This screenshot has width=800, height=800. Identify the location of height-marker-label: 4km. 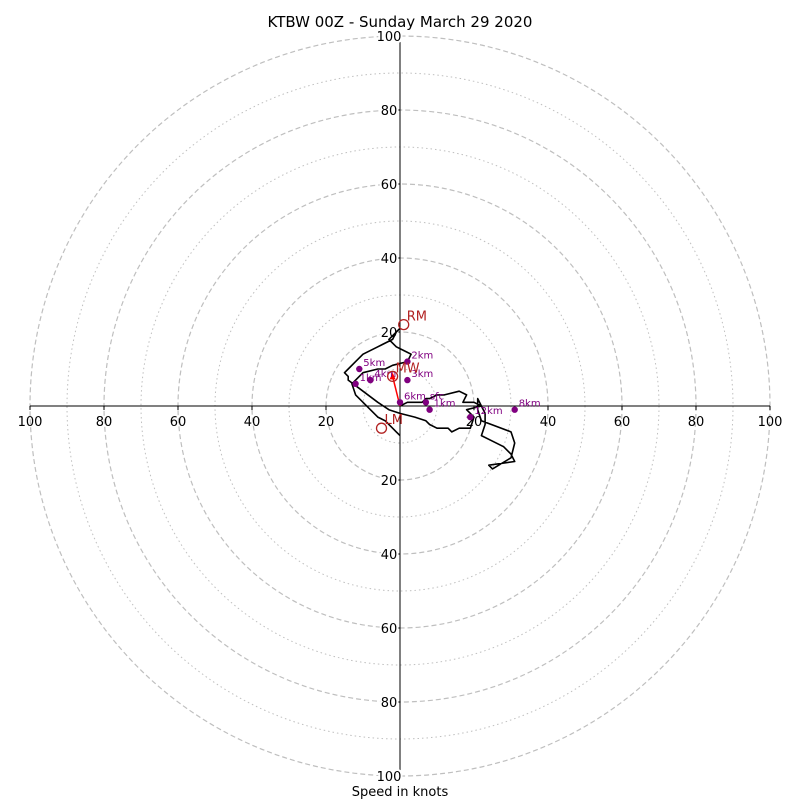
(385, 374).